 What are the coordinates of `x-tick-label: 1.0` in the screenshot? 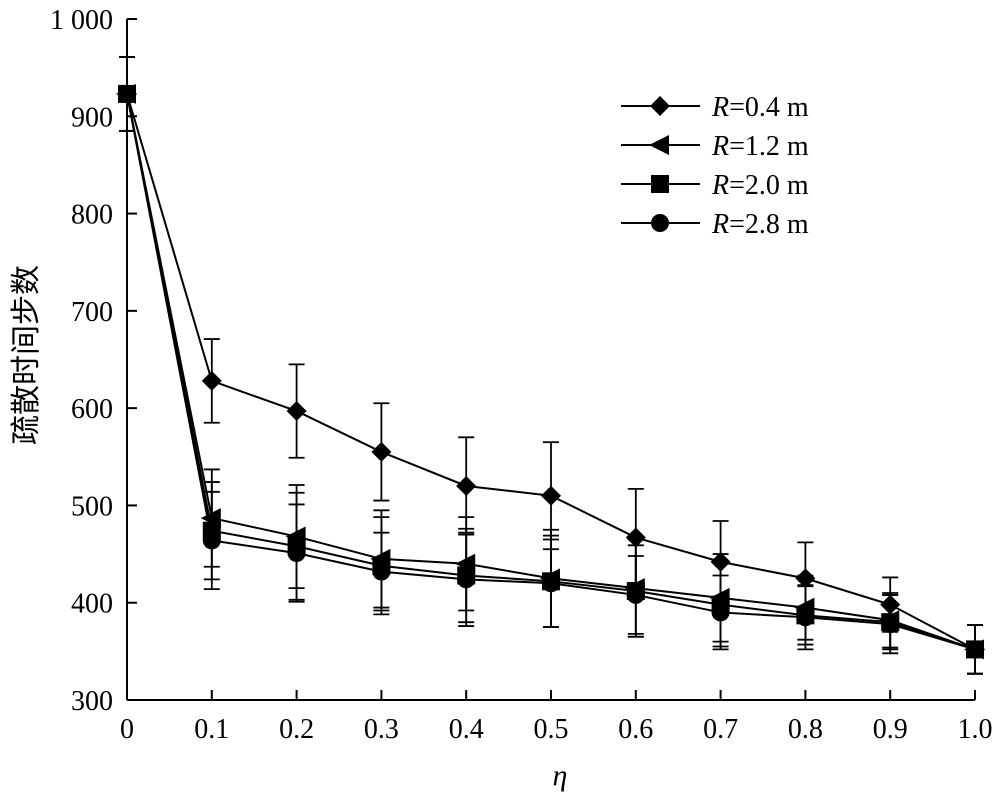 It's located at (975, 729).